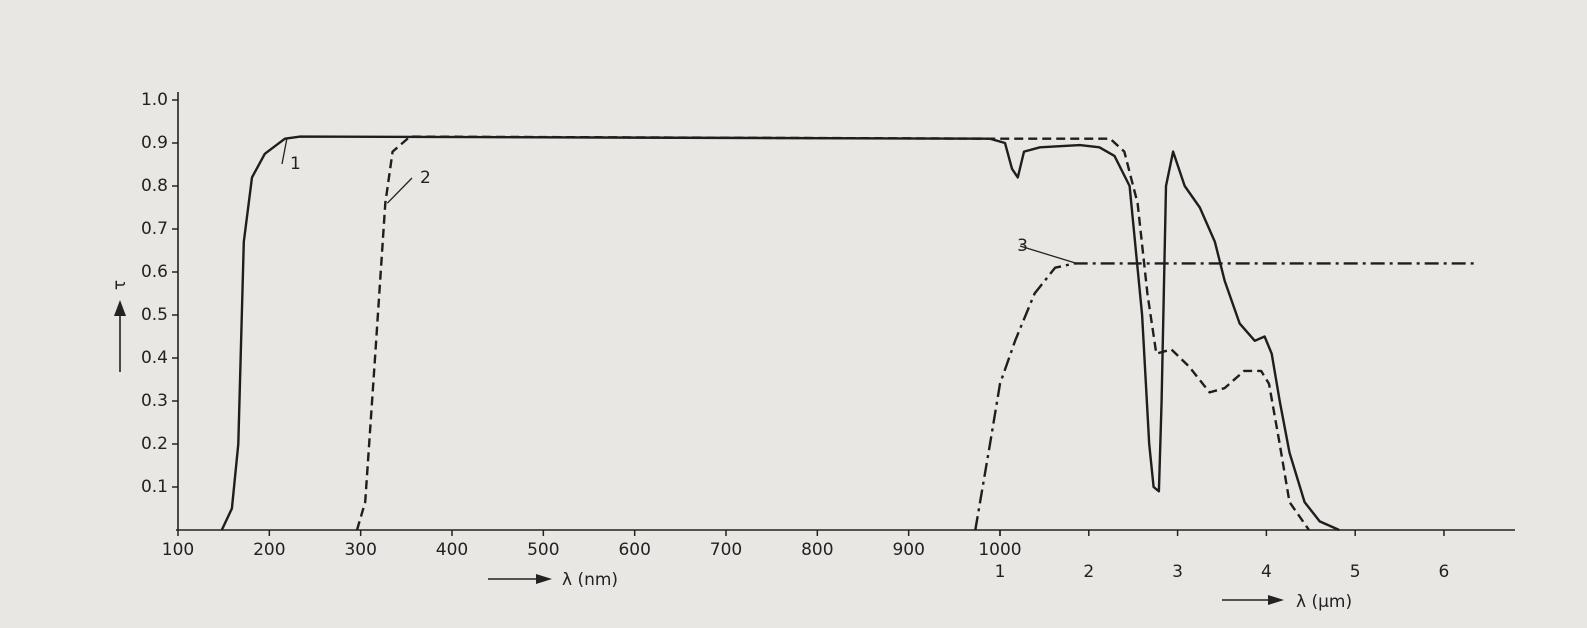  I want to click on x-tick-label: 600, so click(634, 550).